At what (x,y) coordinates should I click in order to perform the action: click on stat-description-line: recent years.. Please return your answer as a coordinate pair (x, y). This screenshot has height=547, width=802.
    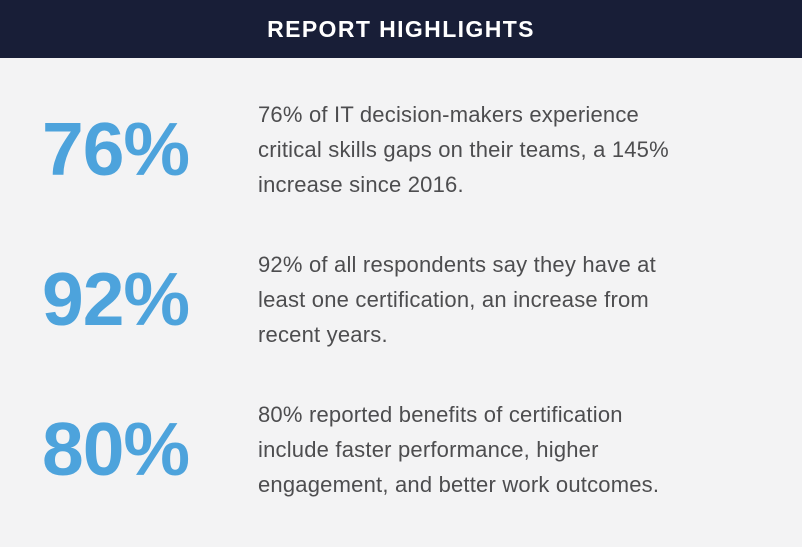
    Looking at the image, I should click on (323, 334).